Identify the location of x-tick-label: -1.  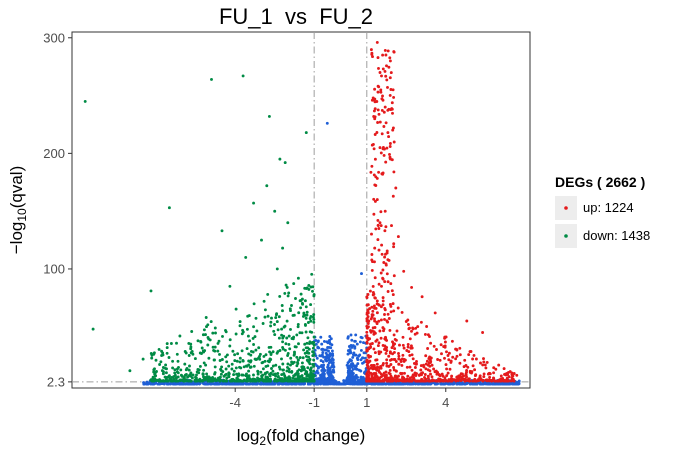
(314, 402).